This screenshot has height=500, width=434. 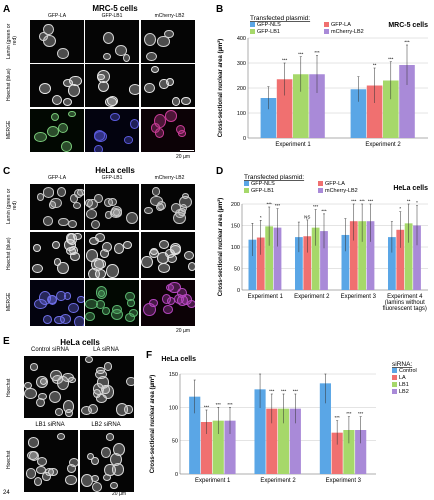 What do you see at coordinates (106, 350) in the screenshot?
I see `panel-e-col-2: LA siRNA` at bounding box center [106, 350].